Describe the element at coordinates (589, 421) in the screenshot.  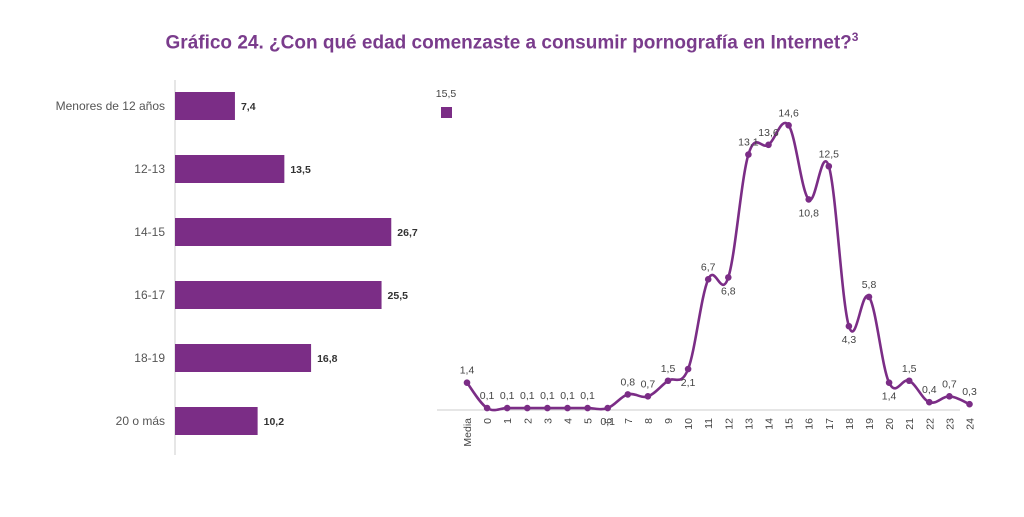
I see `x-tick-label: 5` at that location.